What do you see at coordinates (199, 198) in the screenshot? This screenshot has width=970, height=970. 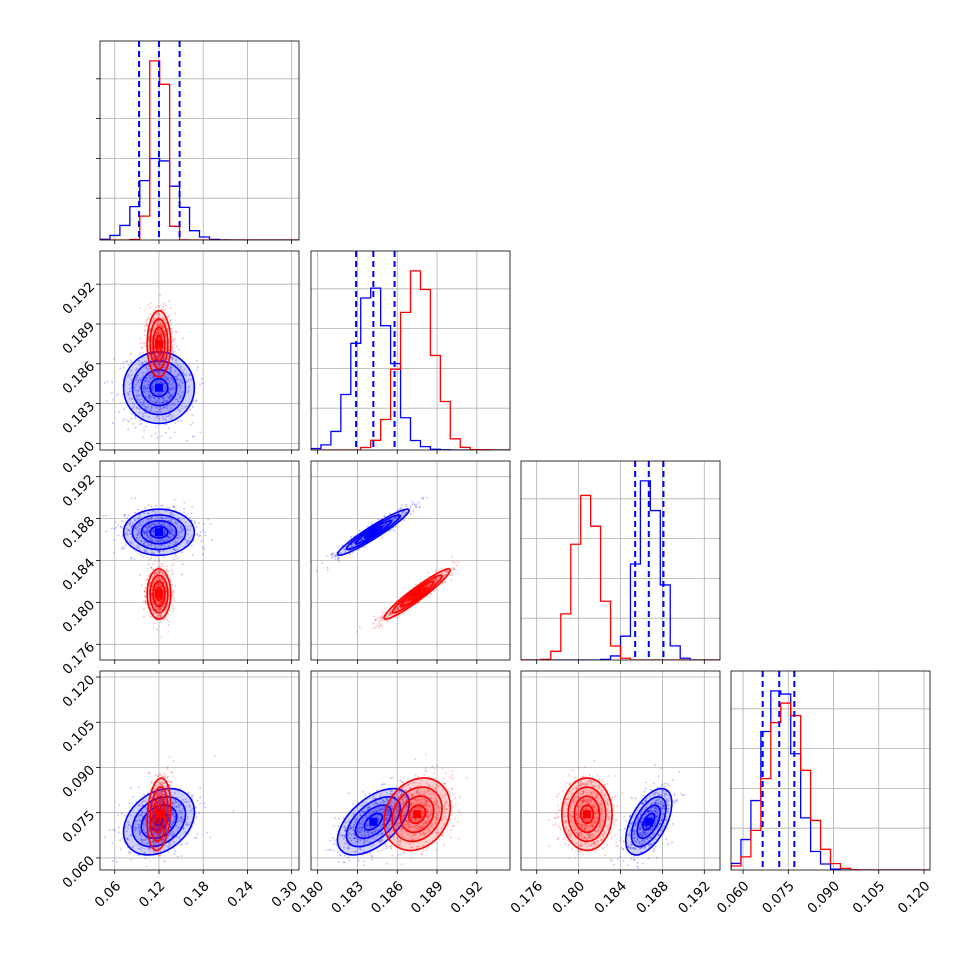 I see `histogram-blue` at bounding box center [199, 198].